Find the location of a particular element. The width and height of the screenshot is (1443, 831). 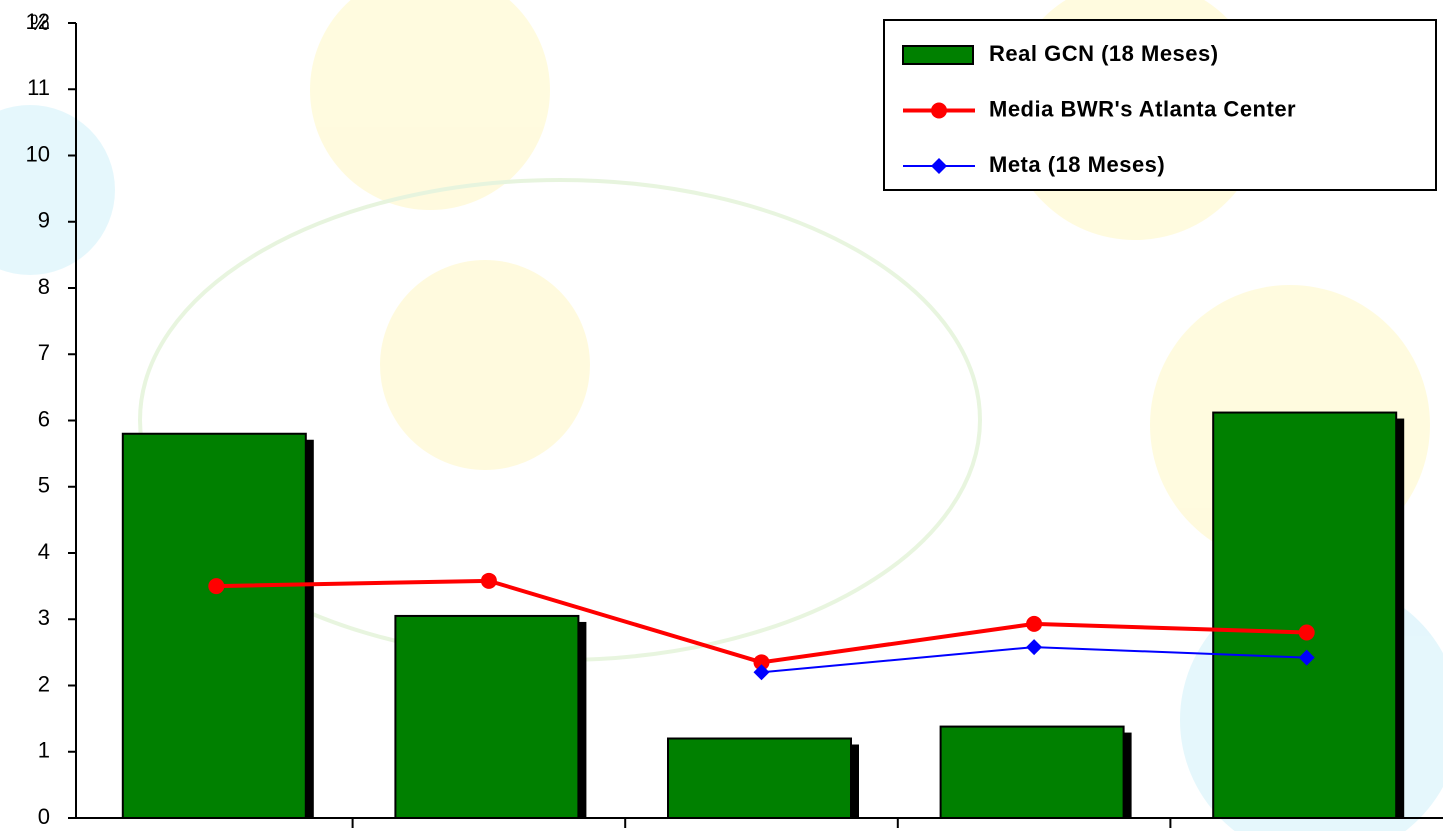

y-tick-label: 6 is located at coordinates (44, 418).